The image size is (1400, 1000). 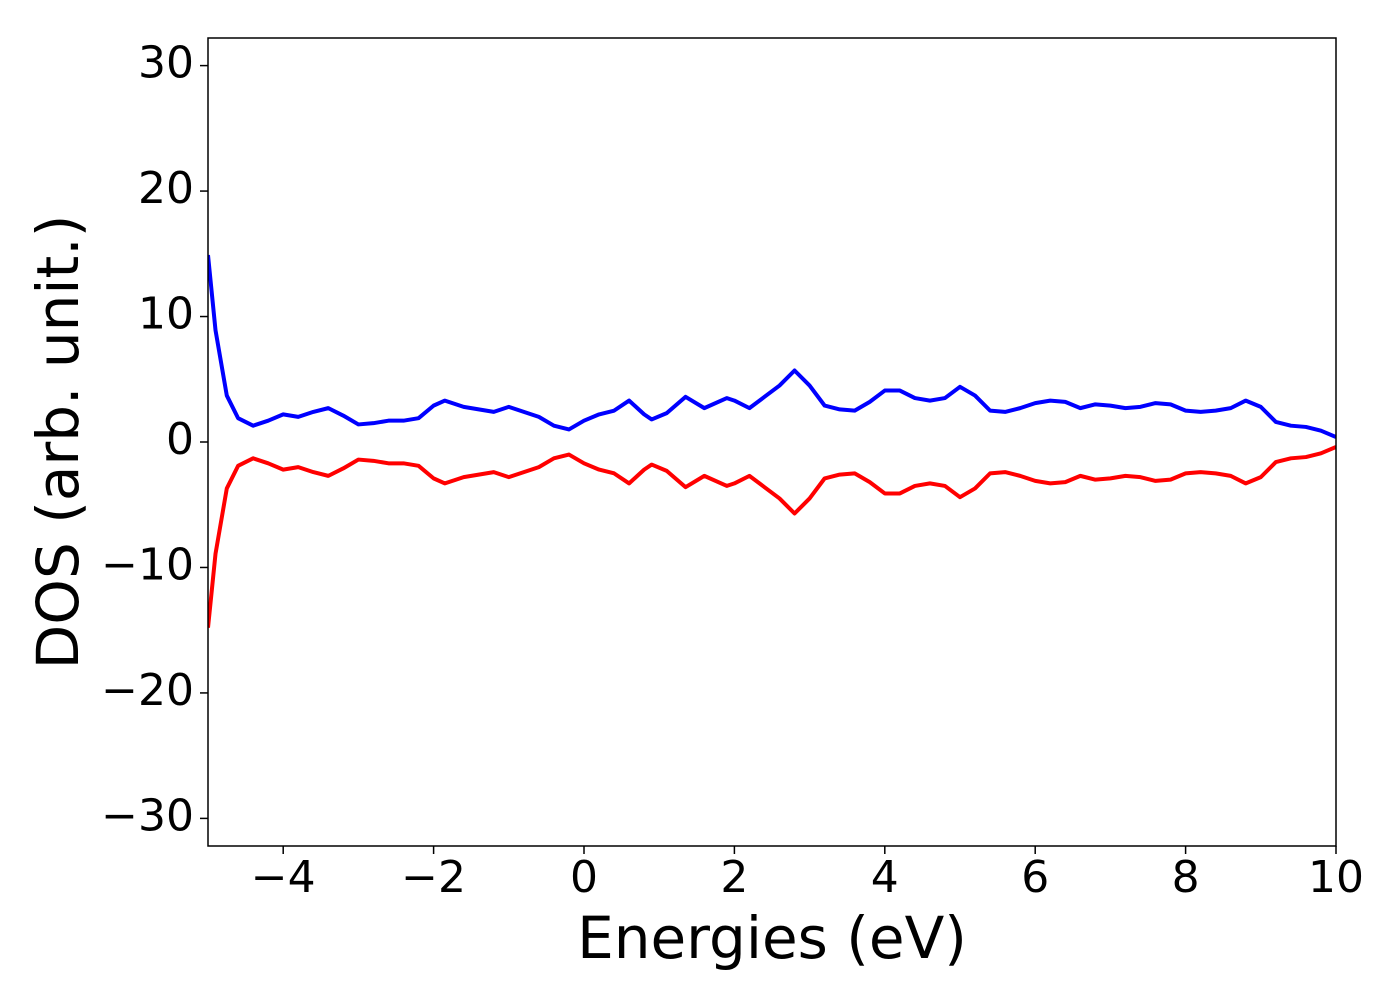 I want to click on y-tick-label: 20, so click(x=166, y=188).